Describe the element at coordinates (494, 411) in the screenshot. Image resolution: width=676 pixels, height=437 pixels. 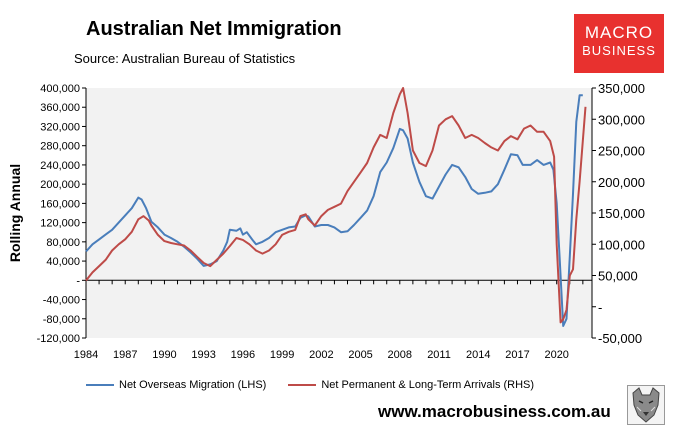
I see `website-url: www.macrobusiness.com.au` at that location.